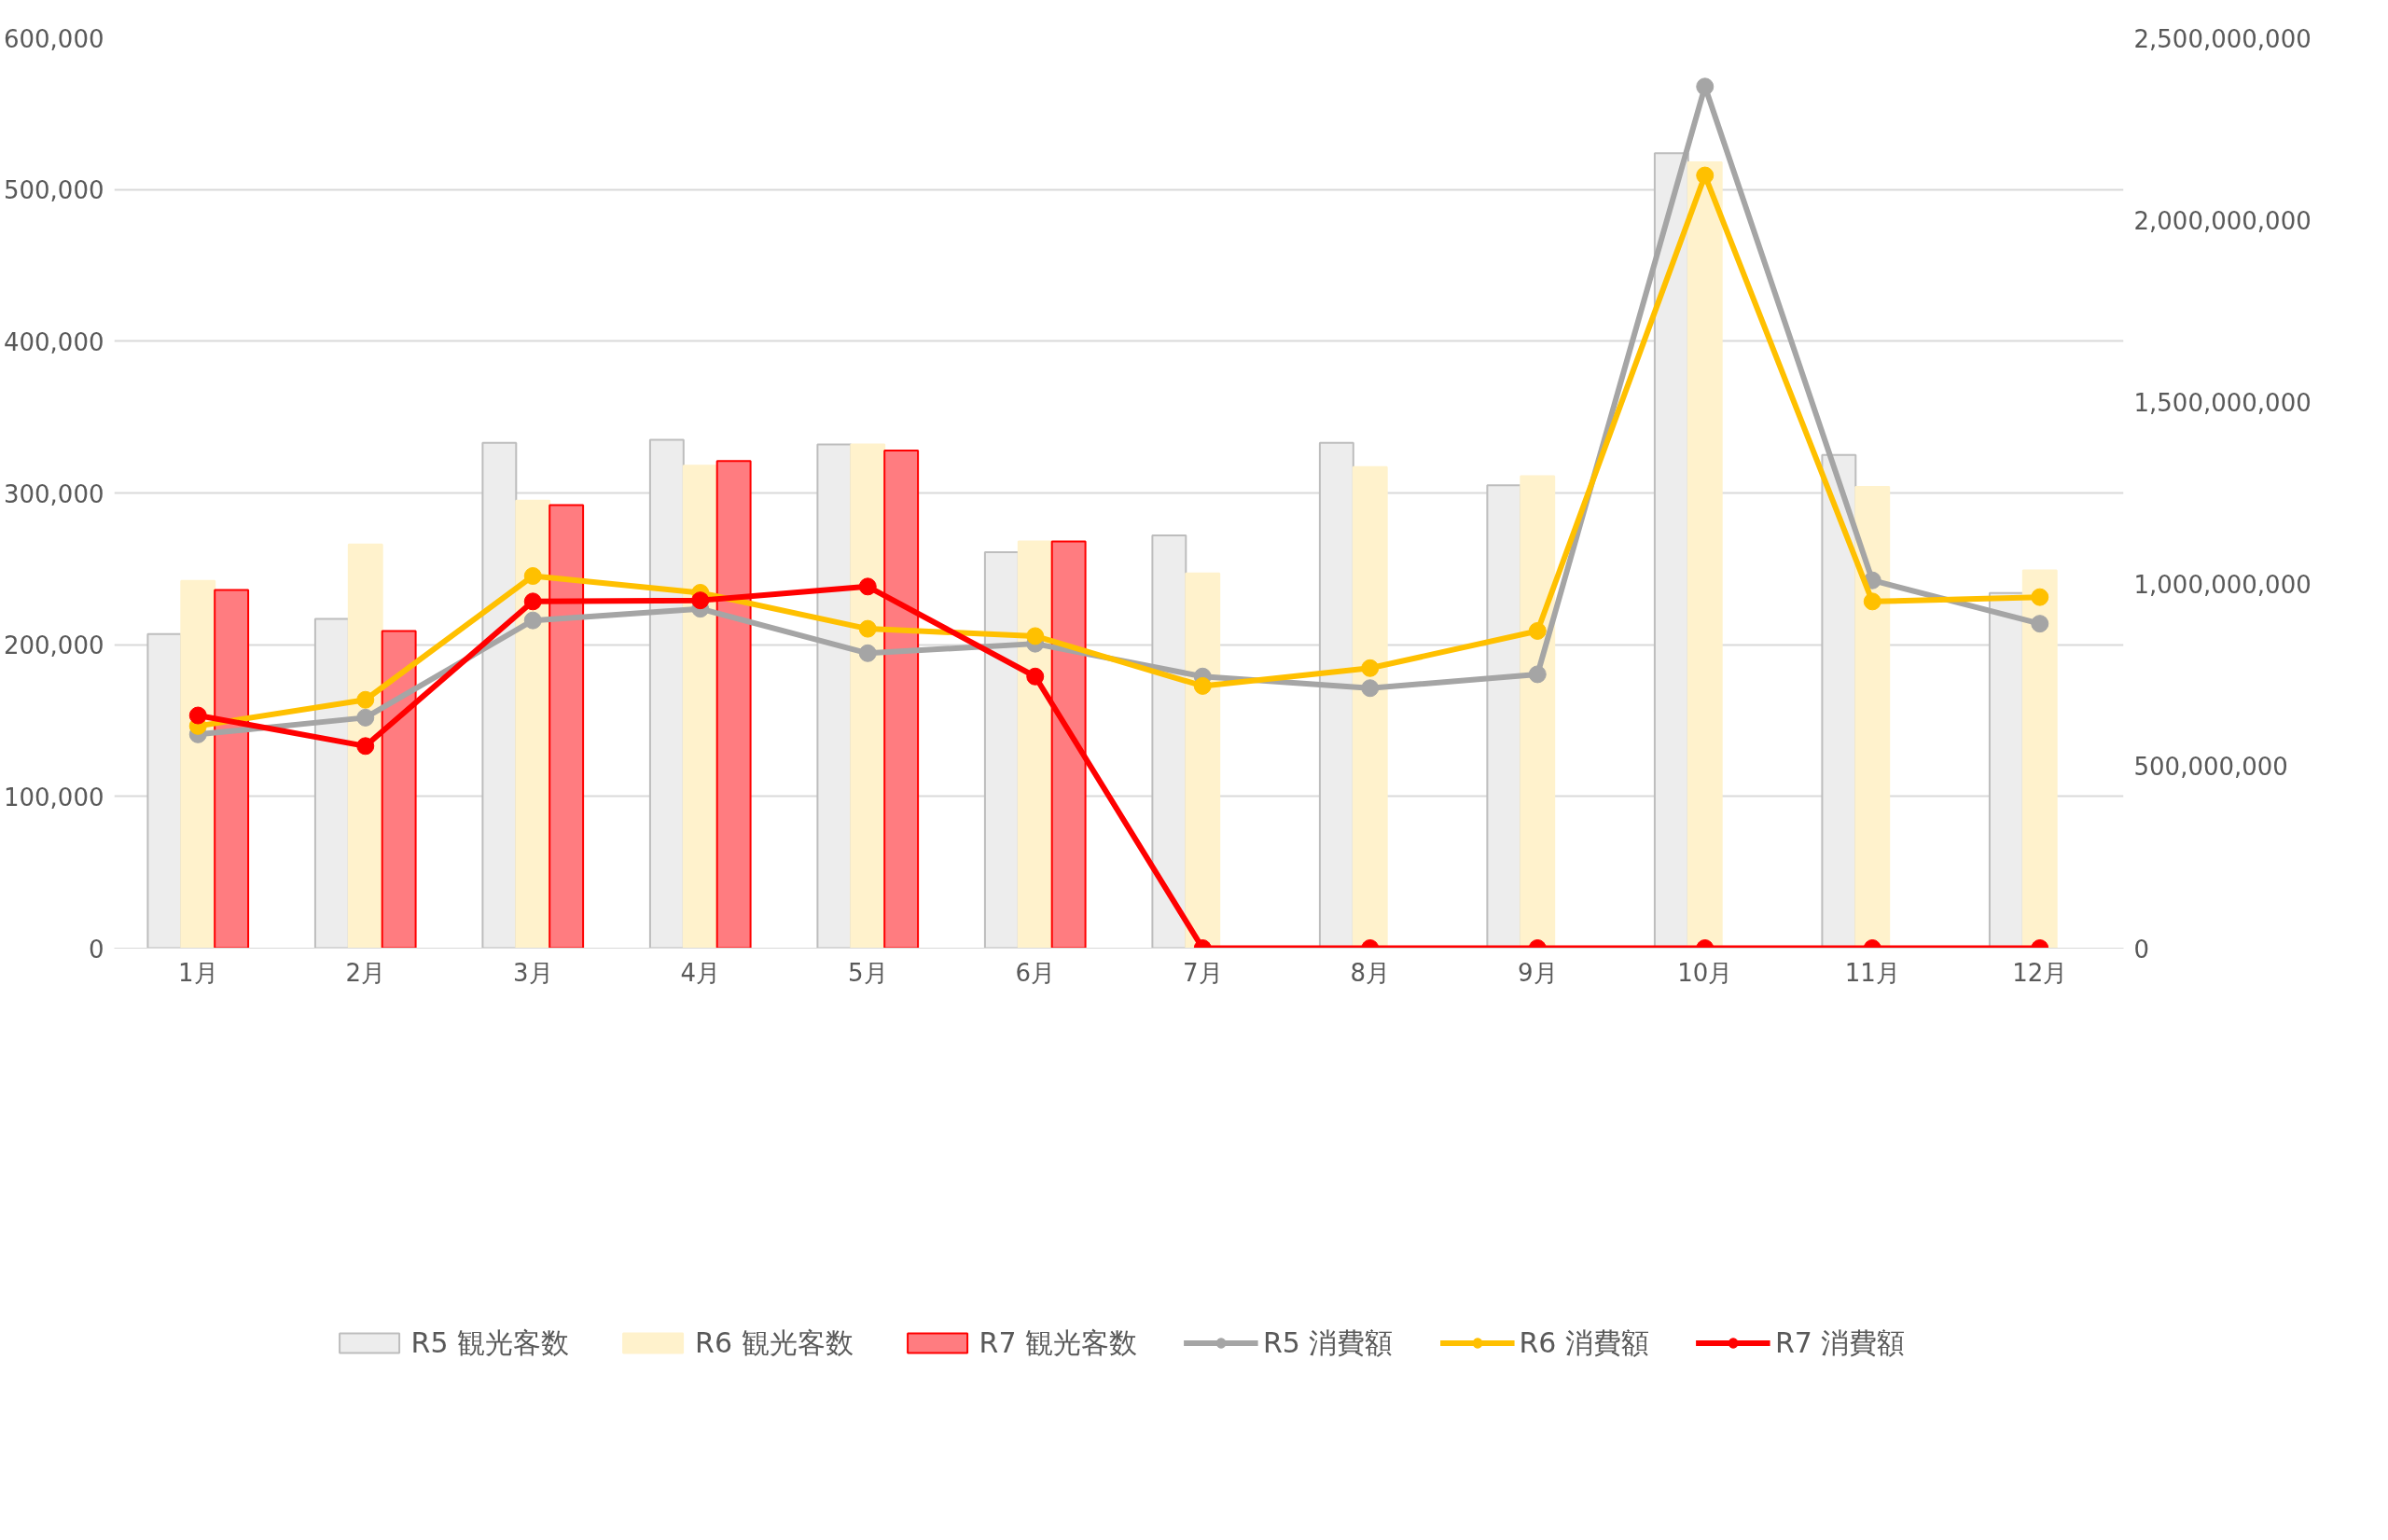 The width and height of the screenshot is (2388, 1540). Describe the element at coordinates (365, 973) in the screenshot. I see `x-tick-label: 2月` at that location.